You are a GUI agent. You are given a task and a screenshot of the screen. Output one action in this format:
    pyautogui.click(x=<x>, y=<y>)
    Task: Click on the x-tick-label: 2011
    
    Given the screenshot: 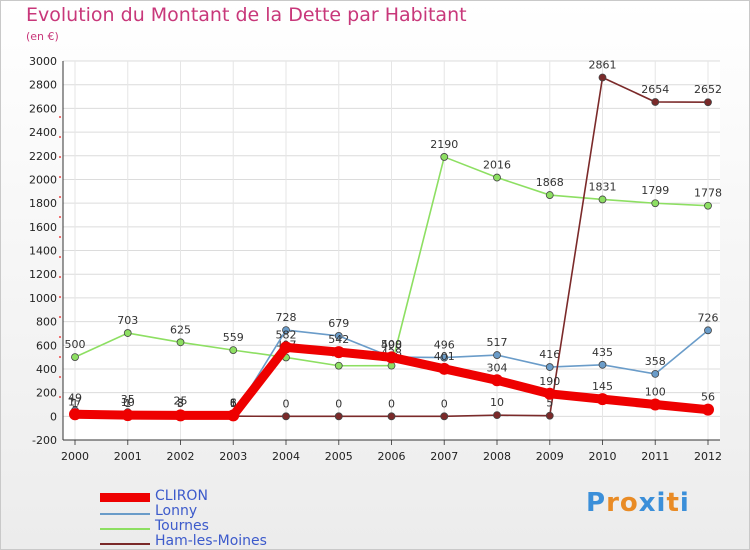 What is the action you would take?
    pyautogui.click(x=655, y=456)
    